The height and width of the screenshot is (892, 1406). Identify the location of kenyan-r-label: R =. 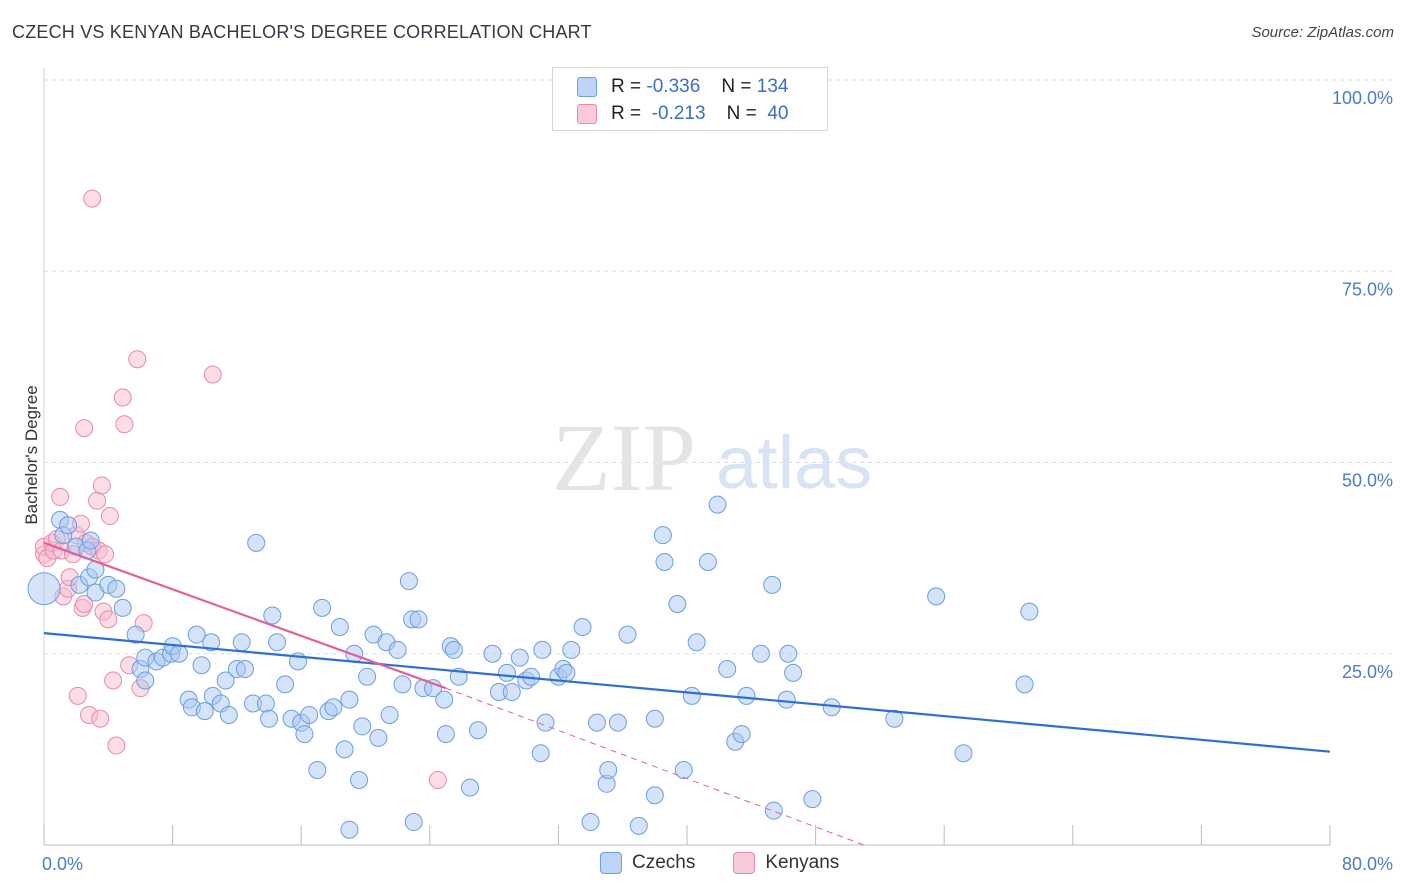
(626, 113).